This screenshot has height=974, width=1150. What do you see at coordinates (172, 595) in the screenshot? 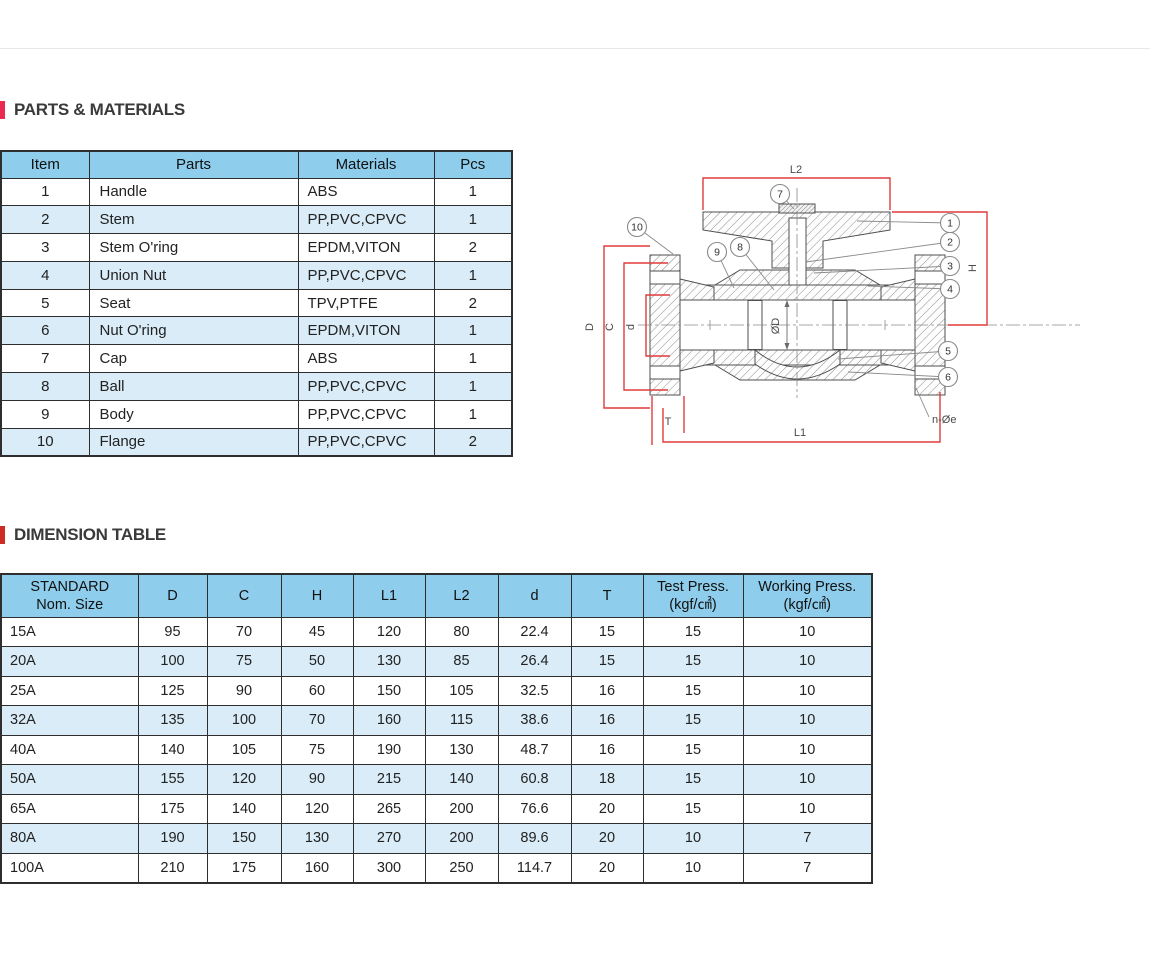
I see `dim-header-D: D` at bounding box center [172, 595].